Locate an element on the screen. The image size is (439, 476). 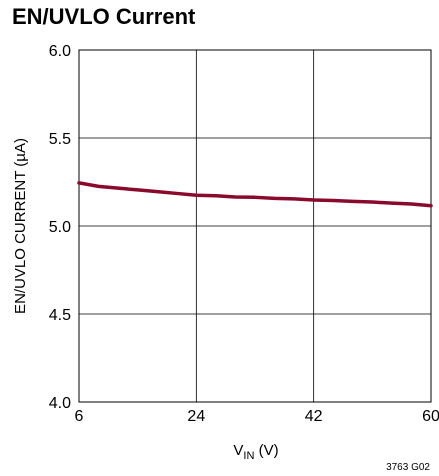
x-axis-label: VIN (V) is located at coordinates (255, 452).